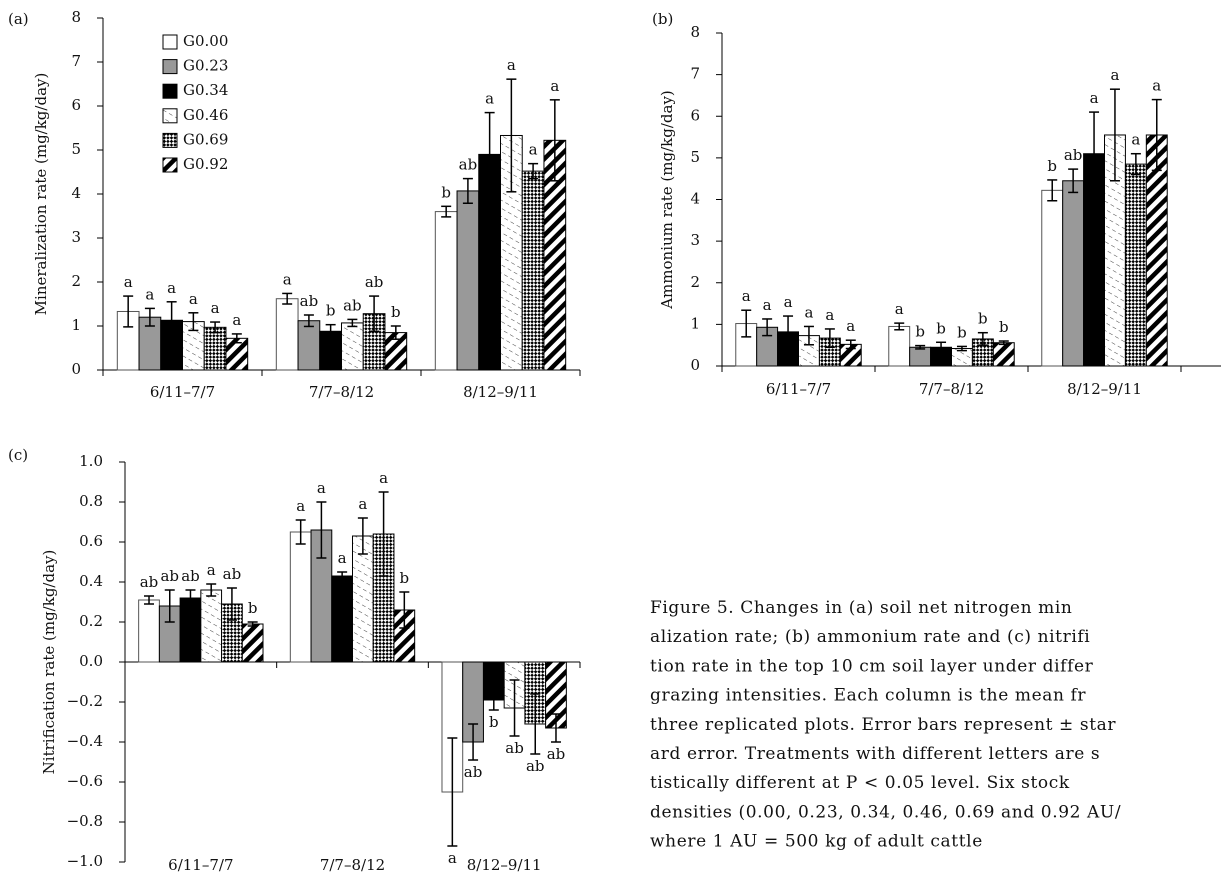 This screenshot has height=878, width=1221. Describe the element at coordinates (85, 741) in the screenshot. I see `y-tick-label: −0.4` at that location.